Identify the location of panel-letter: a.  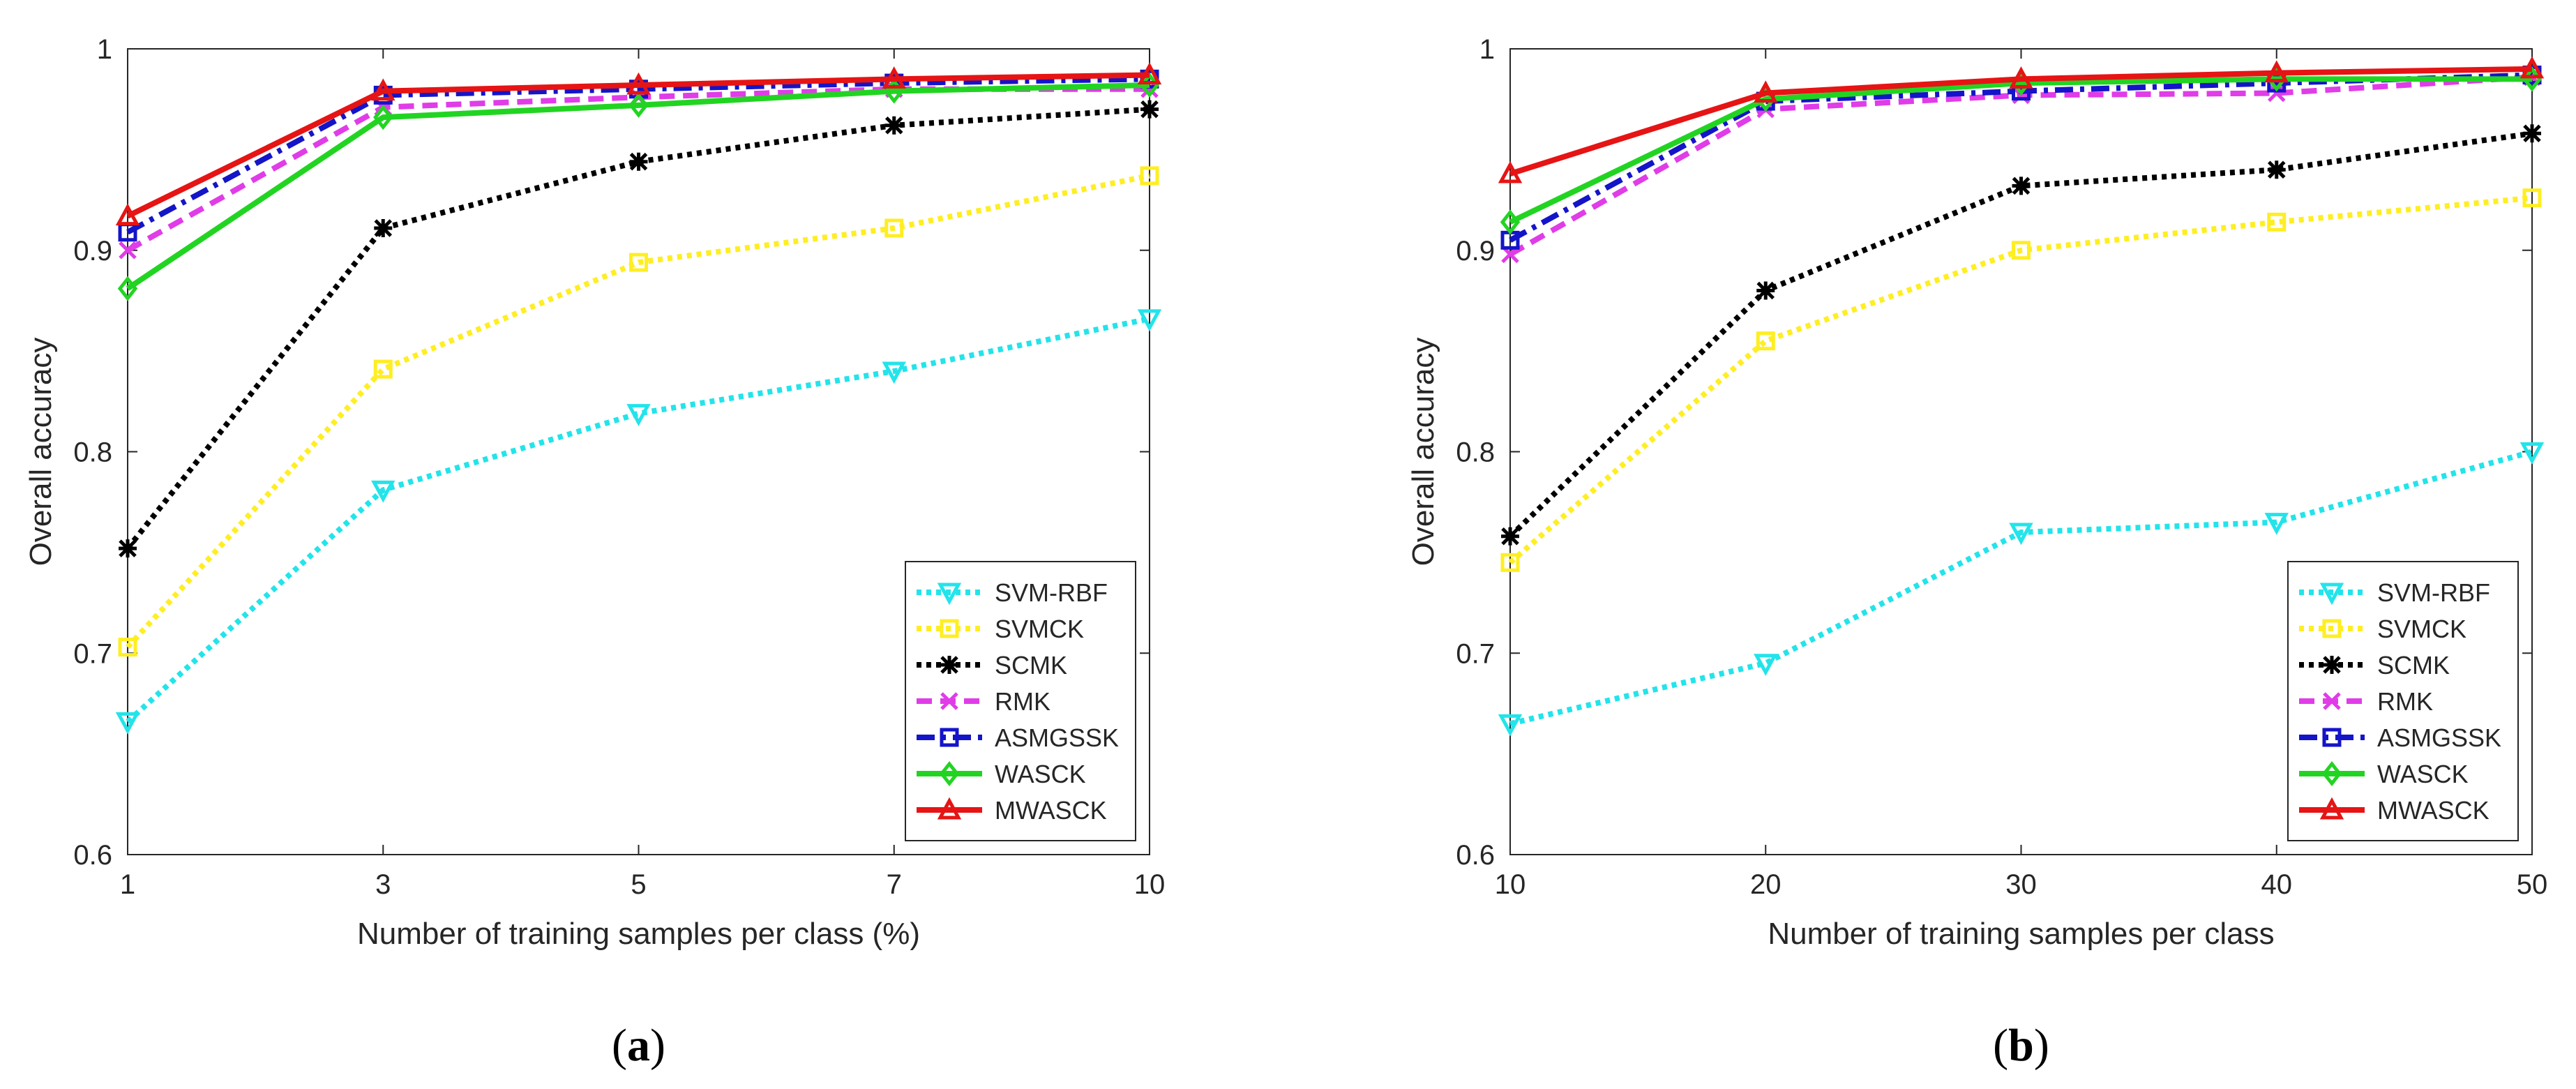
(638, 1046).